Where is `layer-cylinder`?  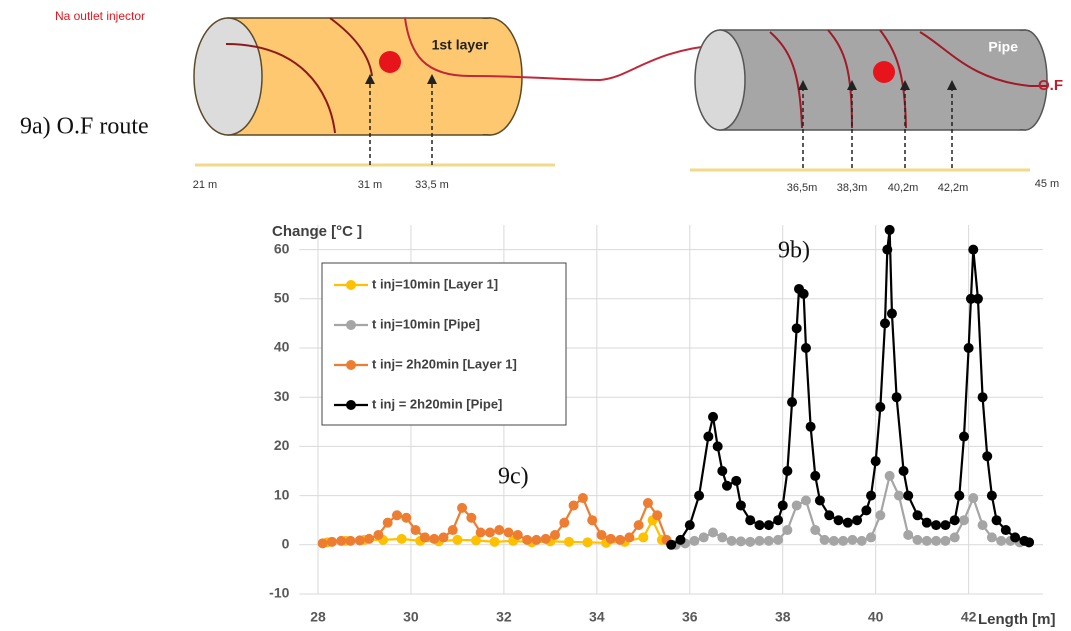
layer-cylinder is located at coordinates (457, 76).